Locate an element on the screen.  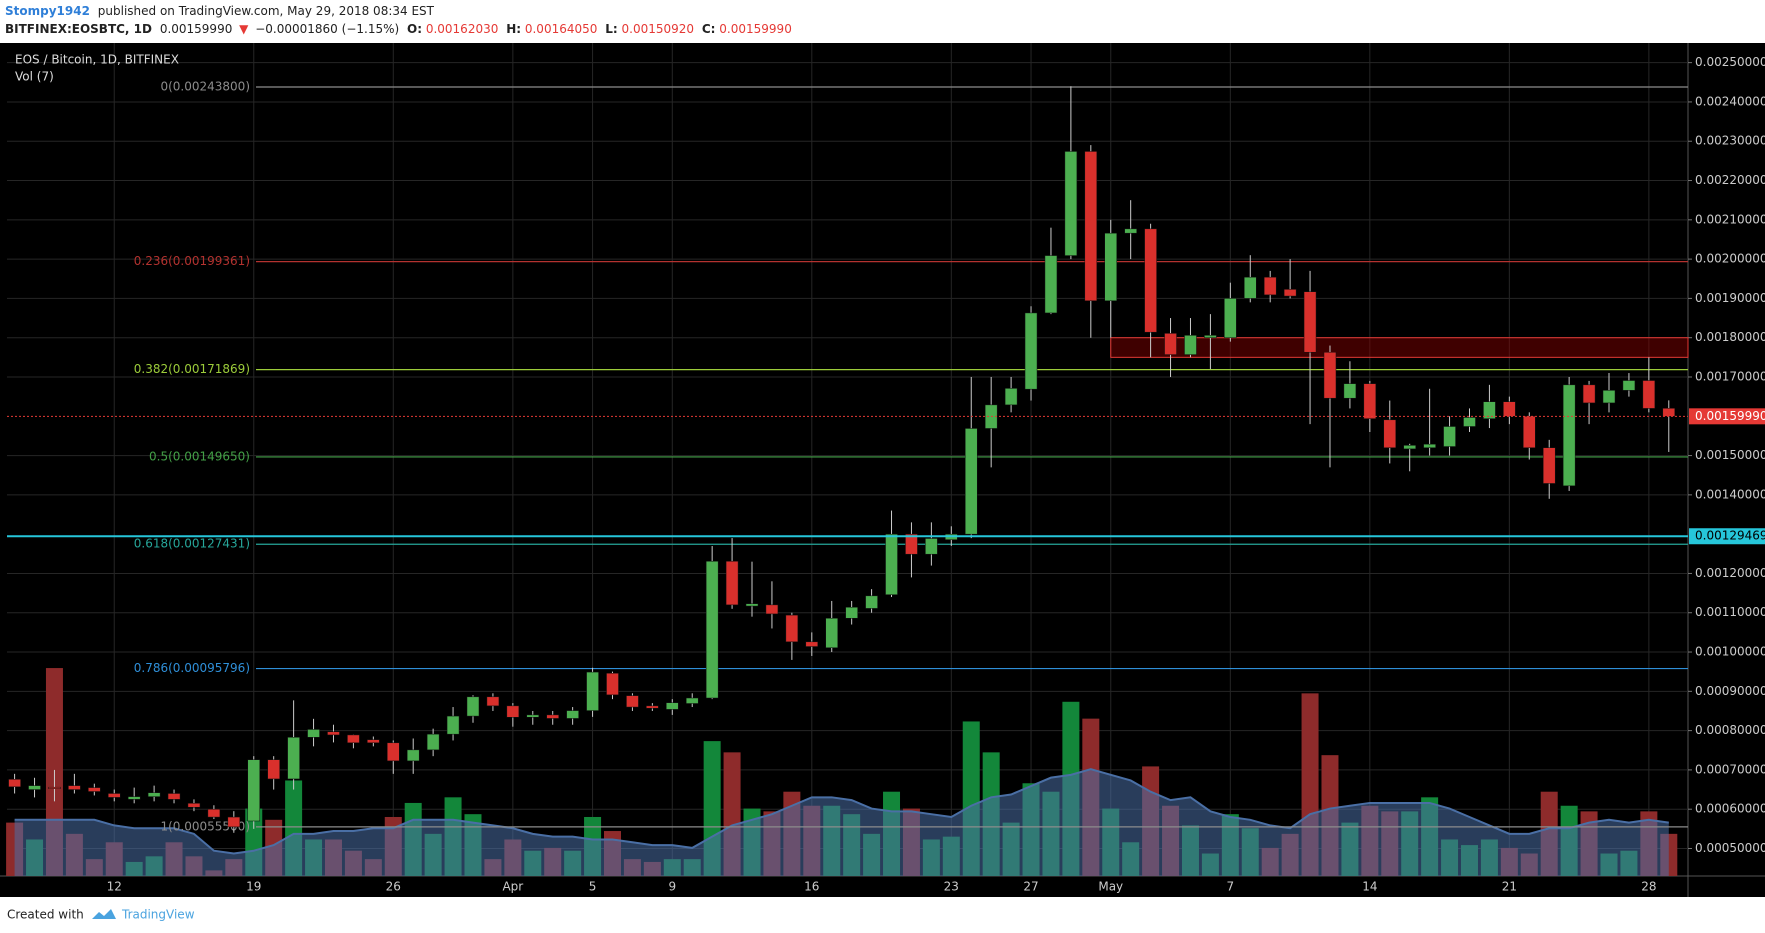
open-value: 0.00162030 is located at coordinates (462, 29).